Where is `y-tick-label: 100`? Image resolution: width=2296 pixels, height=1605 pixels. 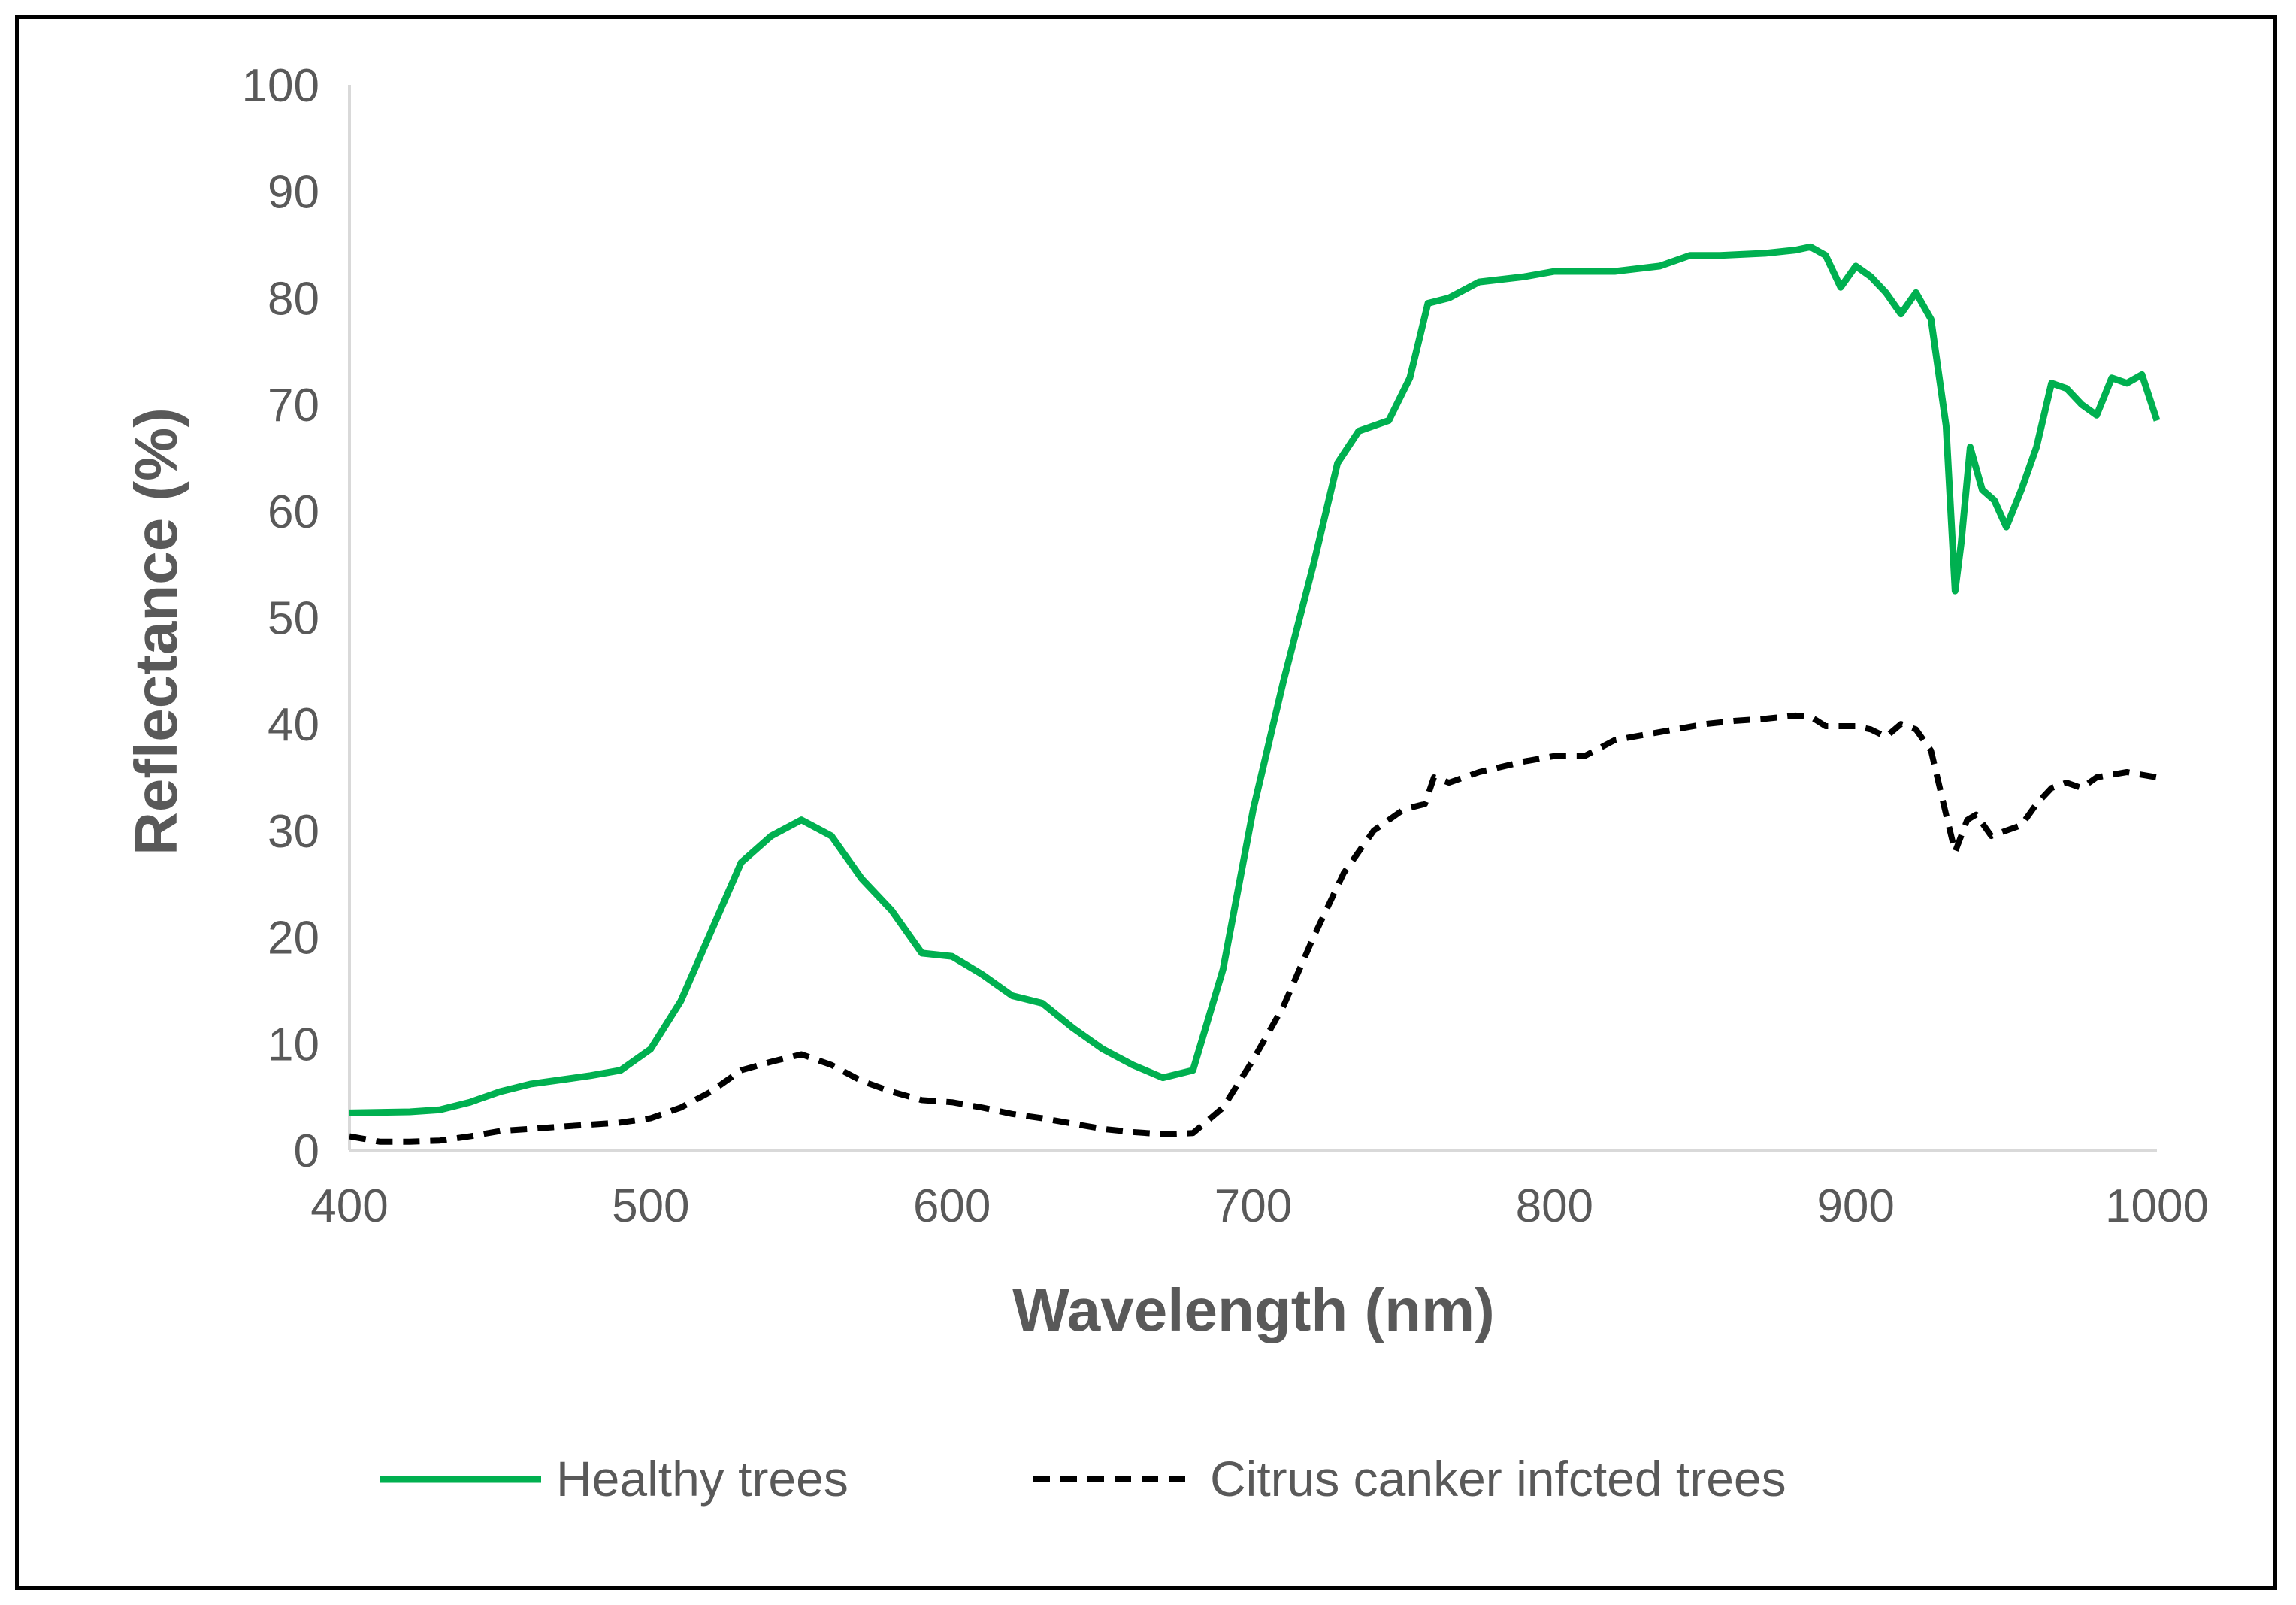 y-tick-label: 100 is located at coordinates (281, 86).